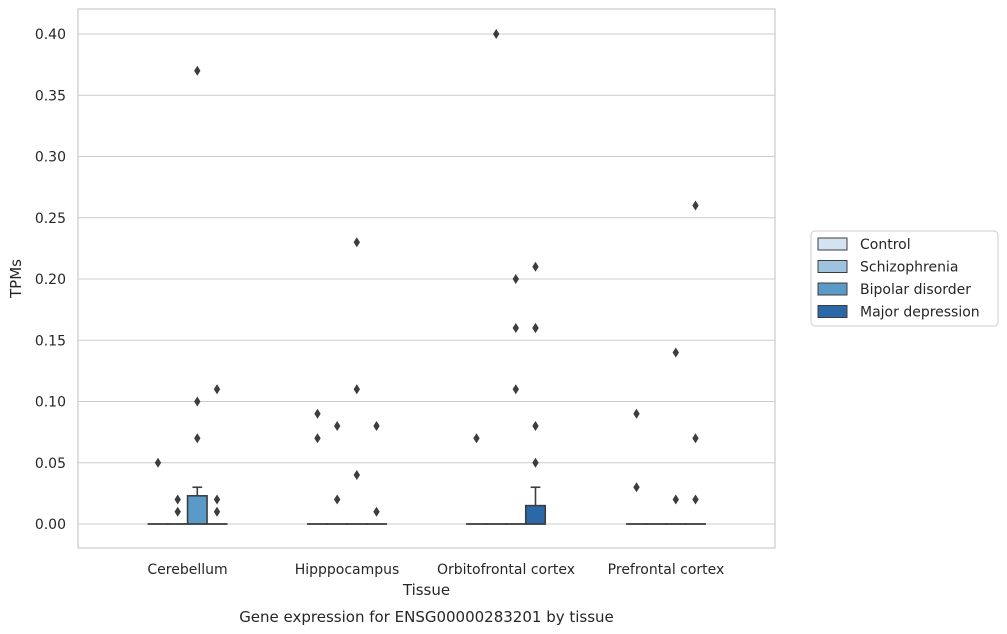  Describe the element at coordinates (187, 570) in the screenshot. I see `x-tick-label: Cerebellum` at that location.